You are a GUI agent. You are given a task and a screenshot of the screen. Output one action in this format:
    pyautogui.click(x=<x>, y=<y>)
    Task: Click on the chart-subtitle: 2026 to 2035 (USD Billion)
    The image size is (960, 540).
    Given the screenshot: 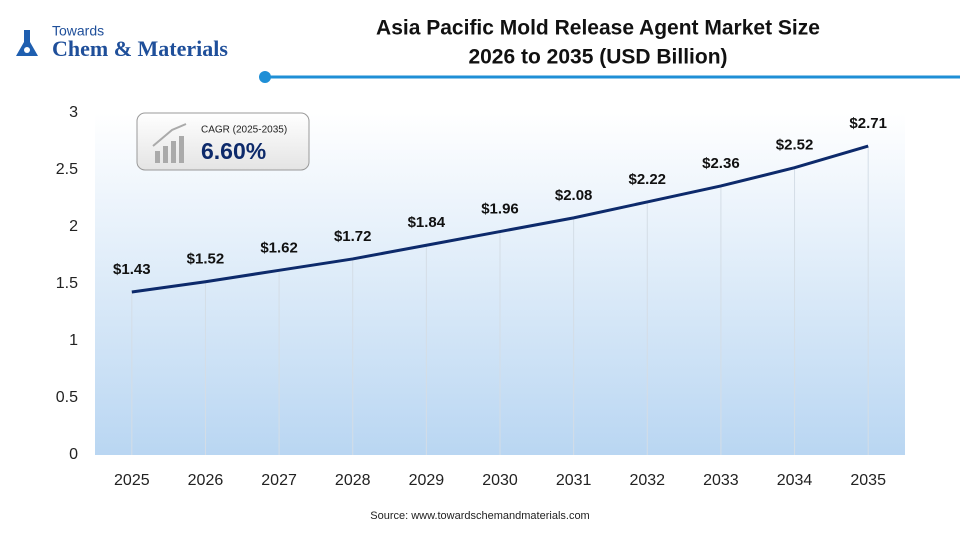 What is the action you would take?
    pyautogui.click(x=597, y=57)
    